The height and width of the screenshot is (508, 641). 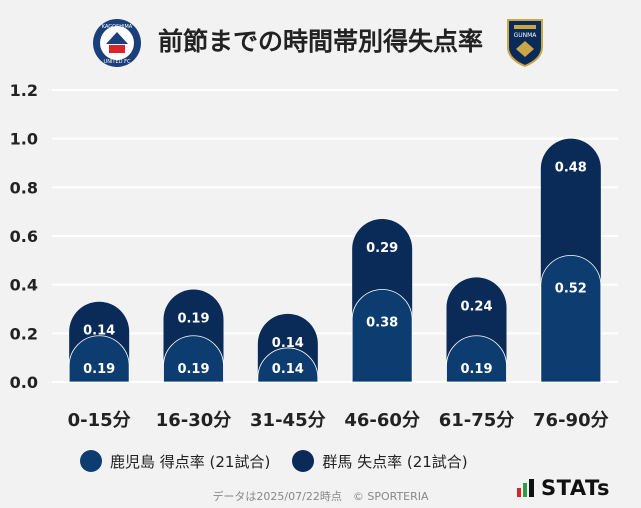 I want to click on value-label-gunma: 0.29, so click(x=382, y=248).